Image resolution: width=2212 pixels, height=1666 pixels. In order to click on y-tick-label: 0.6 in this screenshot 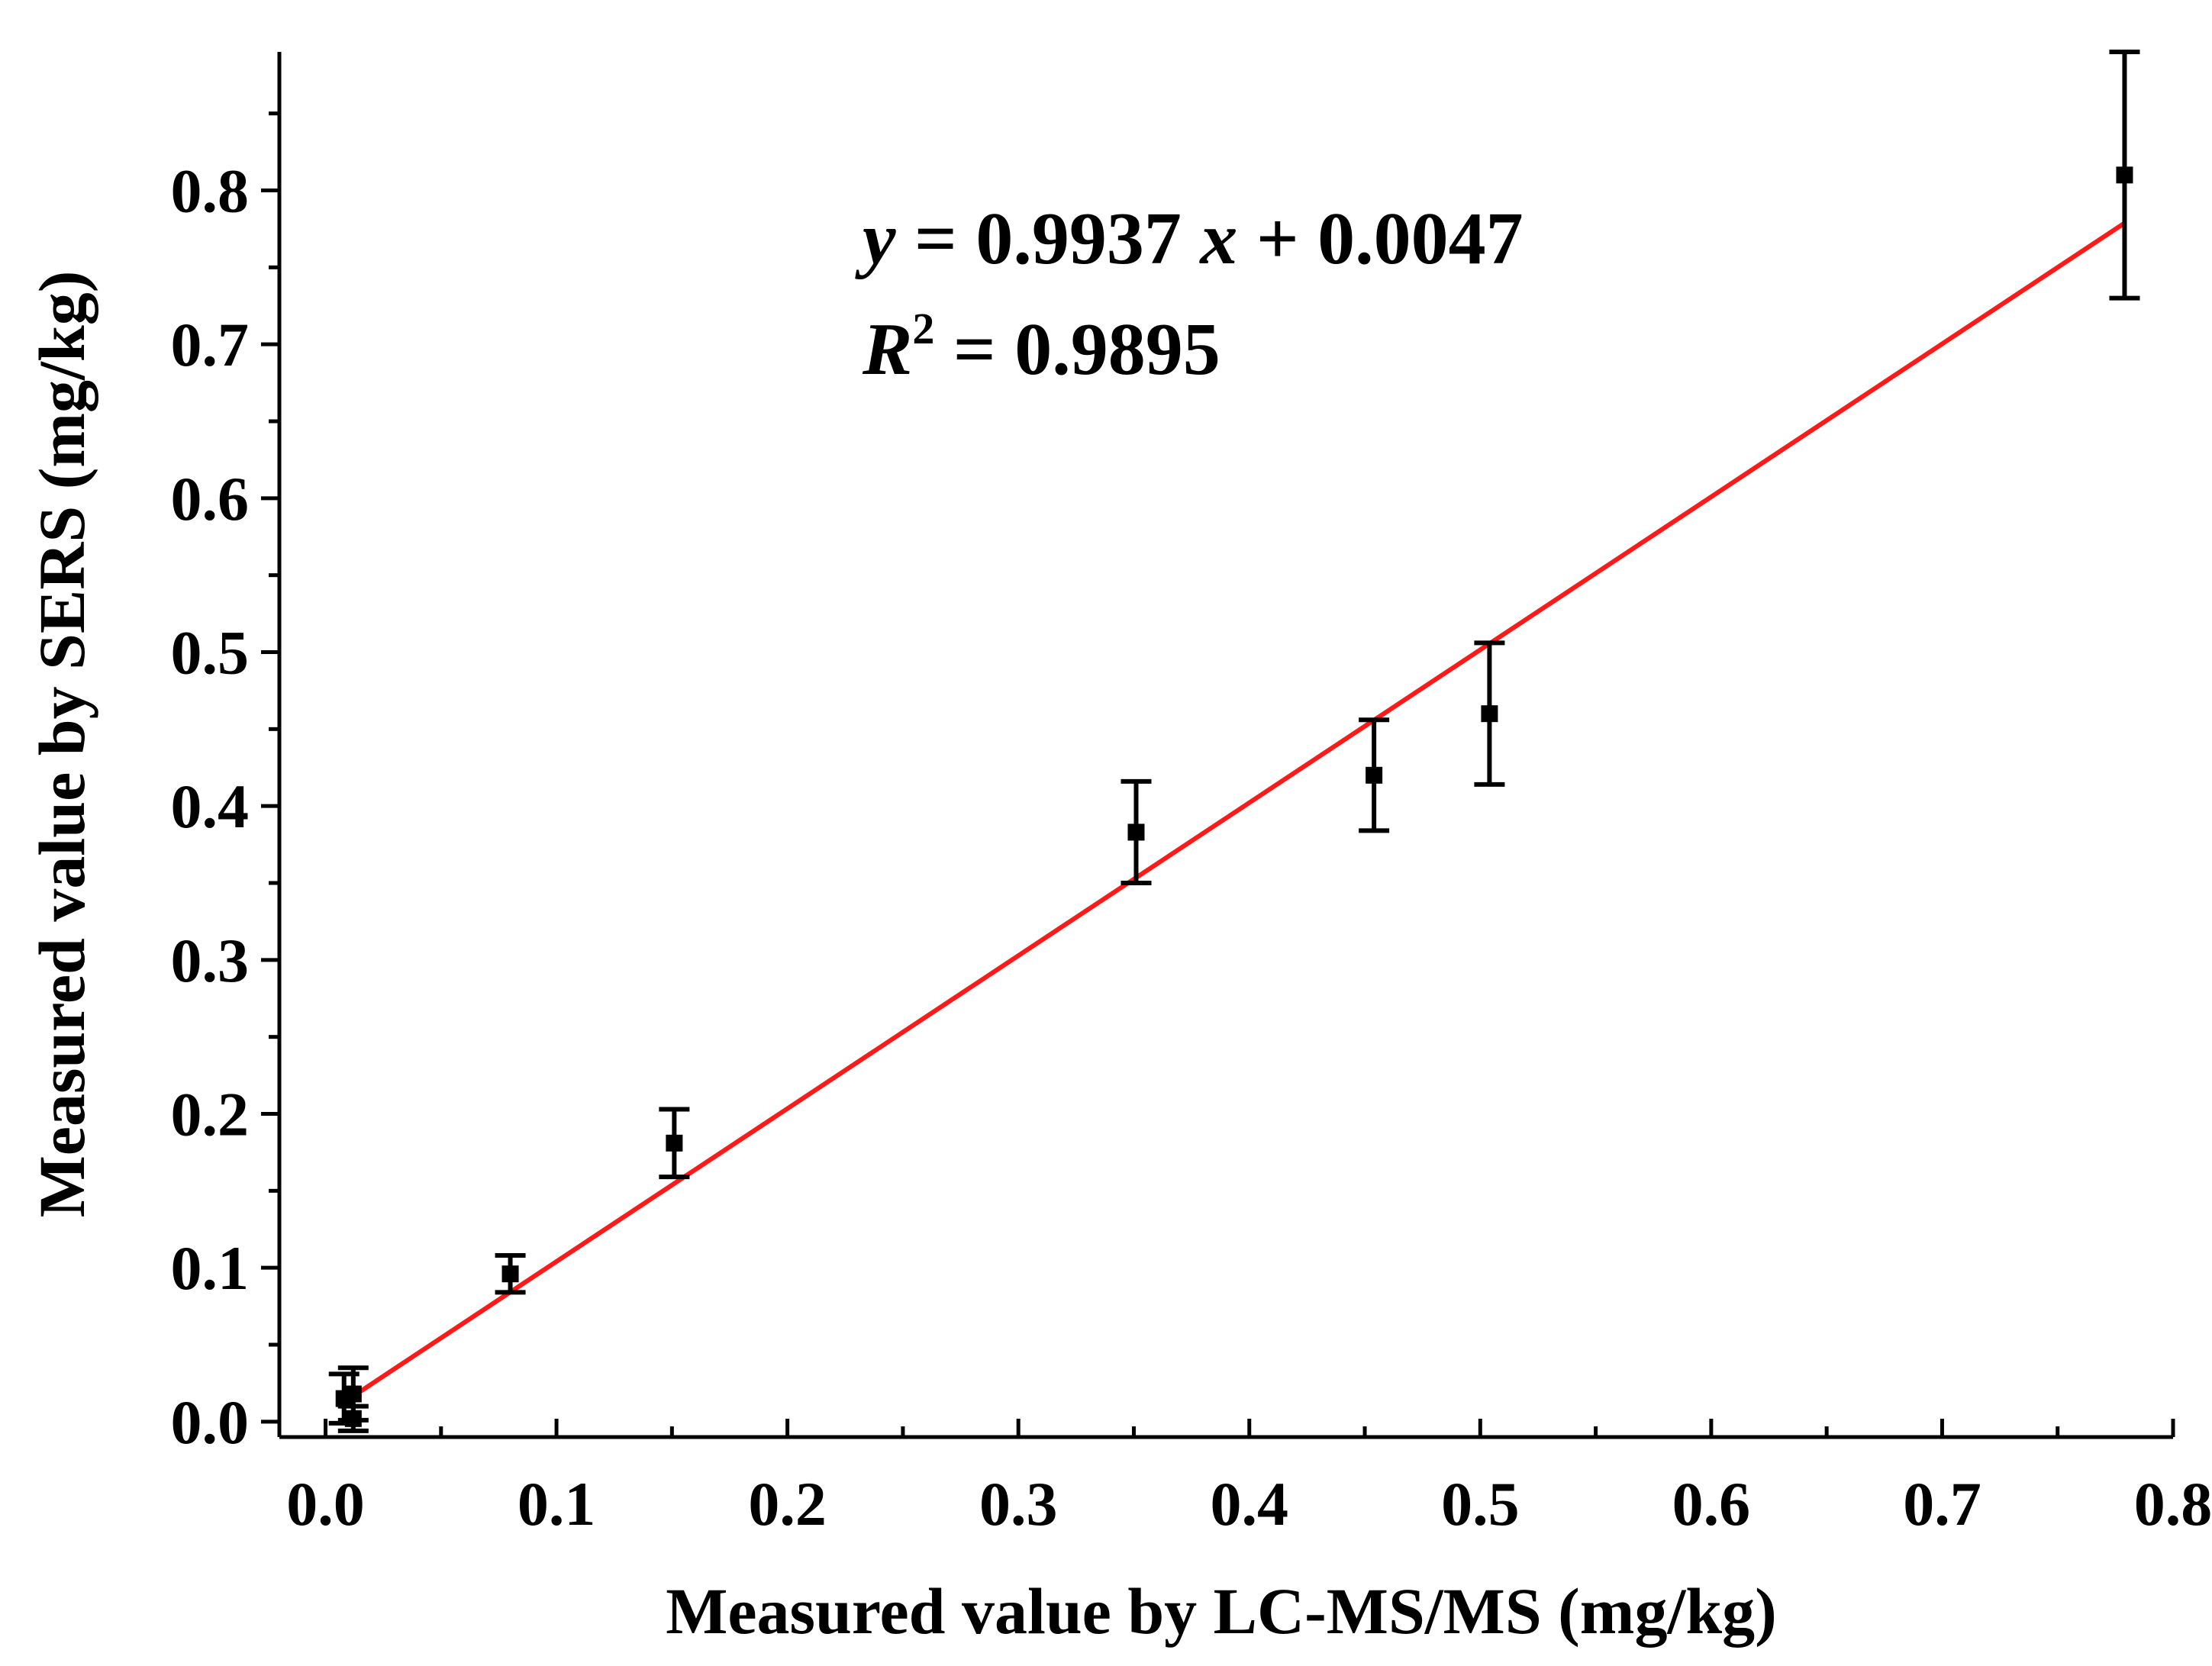, I will do `click(210, 499)`.